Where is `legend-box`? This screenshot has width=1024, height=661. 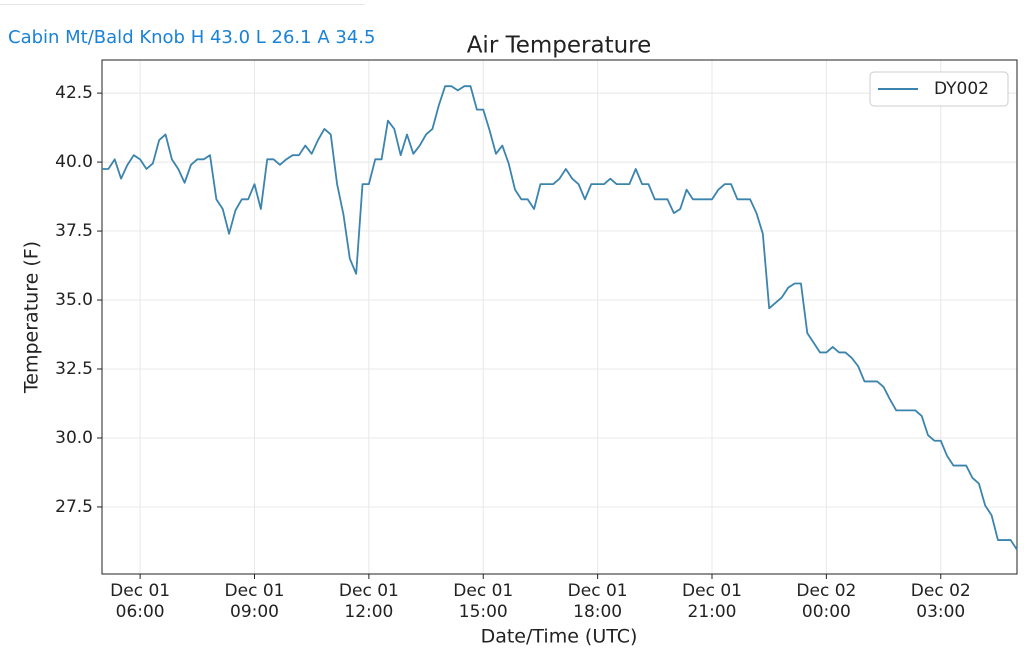 legend-box is located at coordinates (939, 89).